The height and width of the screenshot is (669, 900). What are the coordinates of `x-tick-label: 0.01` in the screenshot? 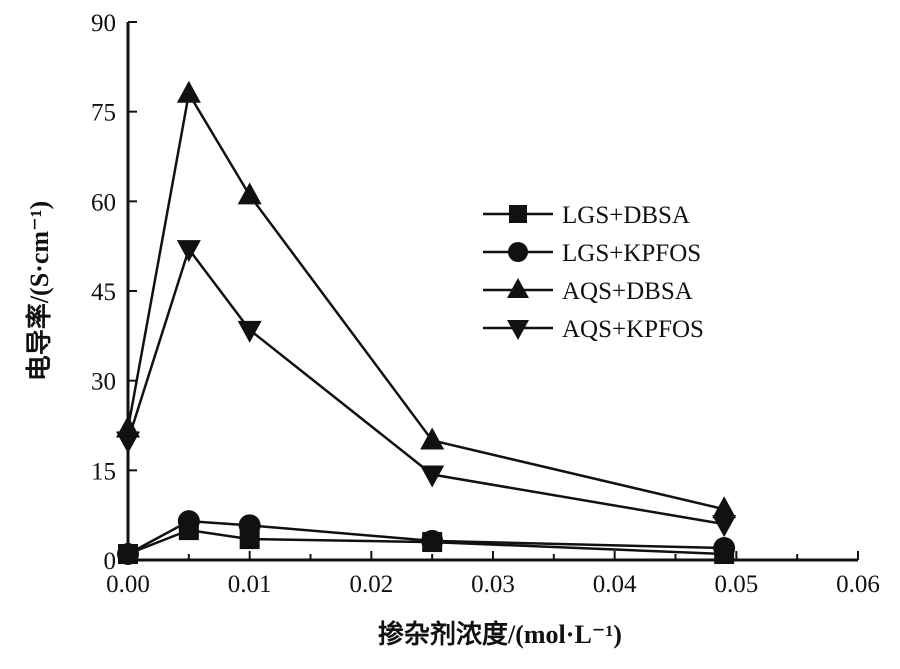 It's located at (250, 584).